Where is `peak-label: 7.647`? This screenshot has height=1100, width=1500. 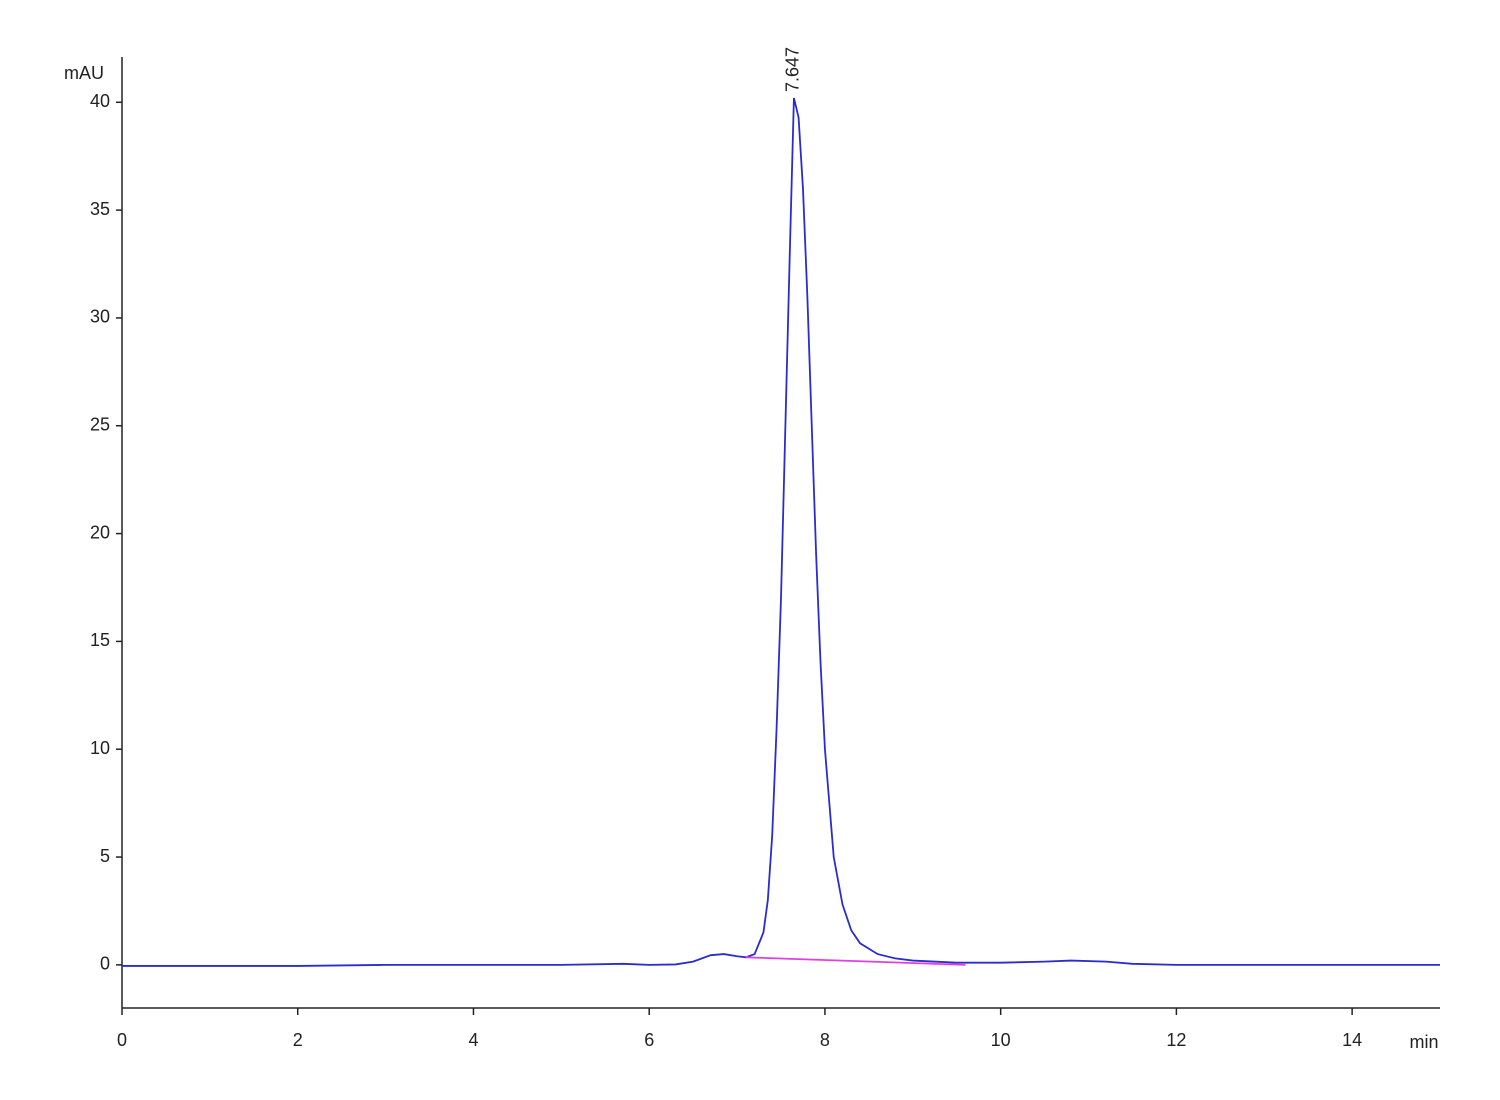 peak-label: 7.647 is located at coordinates (793, 69).